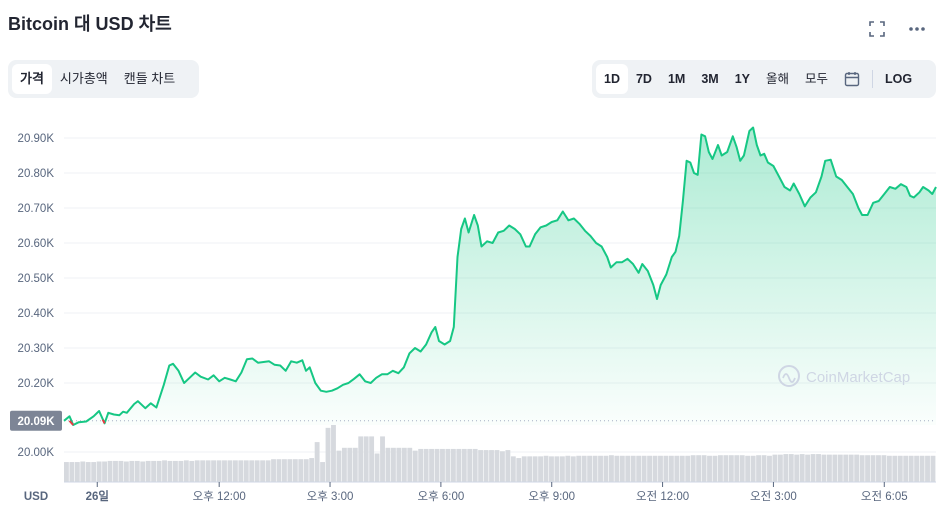 The width and height of the screenshot is (942, 510). I want to click on y-tick-label: 20.90K, so click(36, 139).